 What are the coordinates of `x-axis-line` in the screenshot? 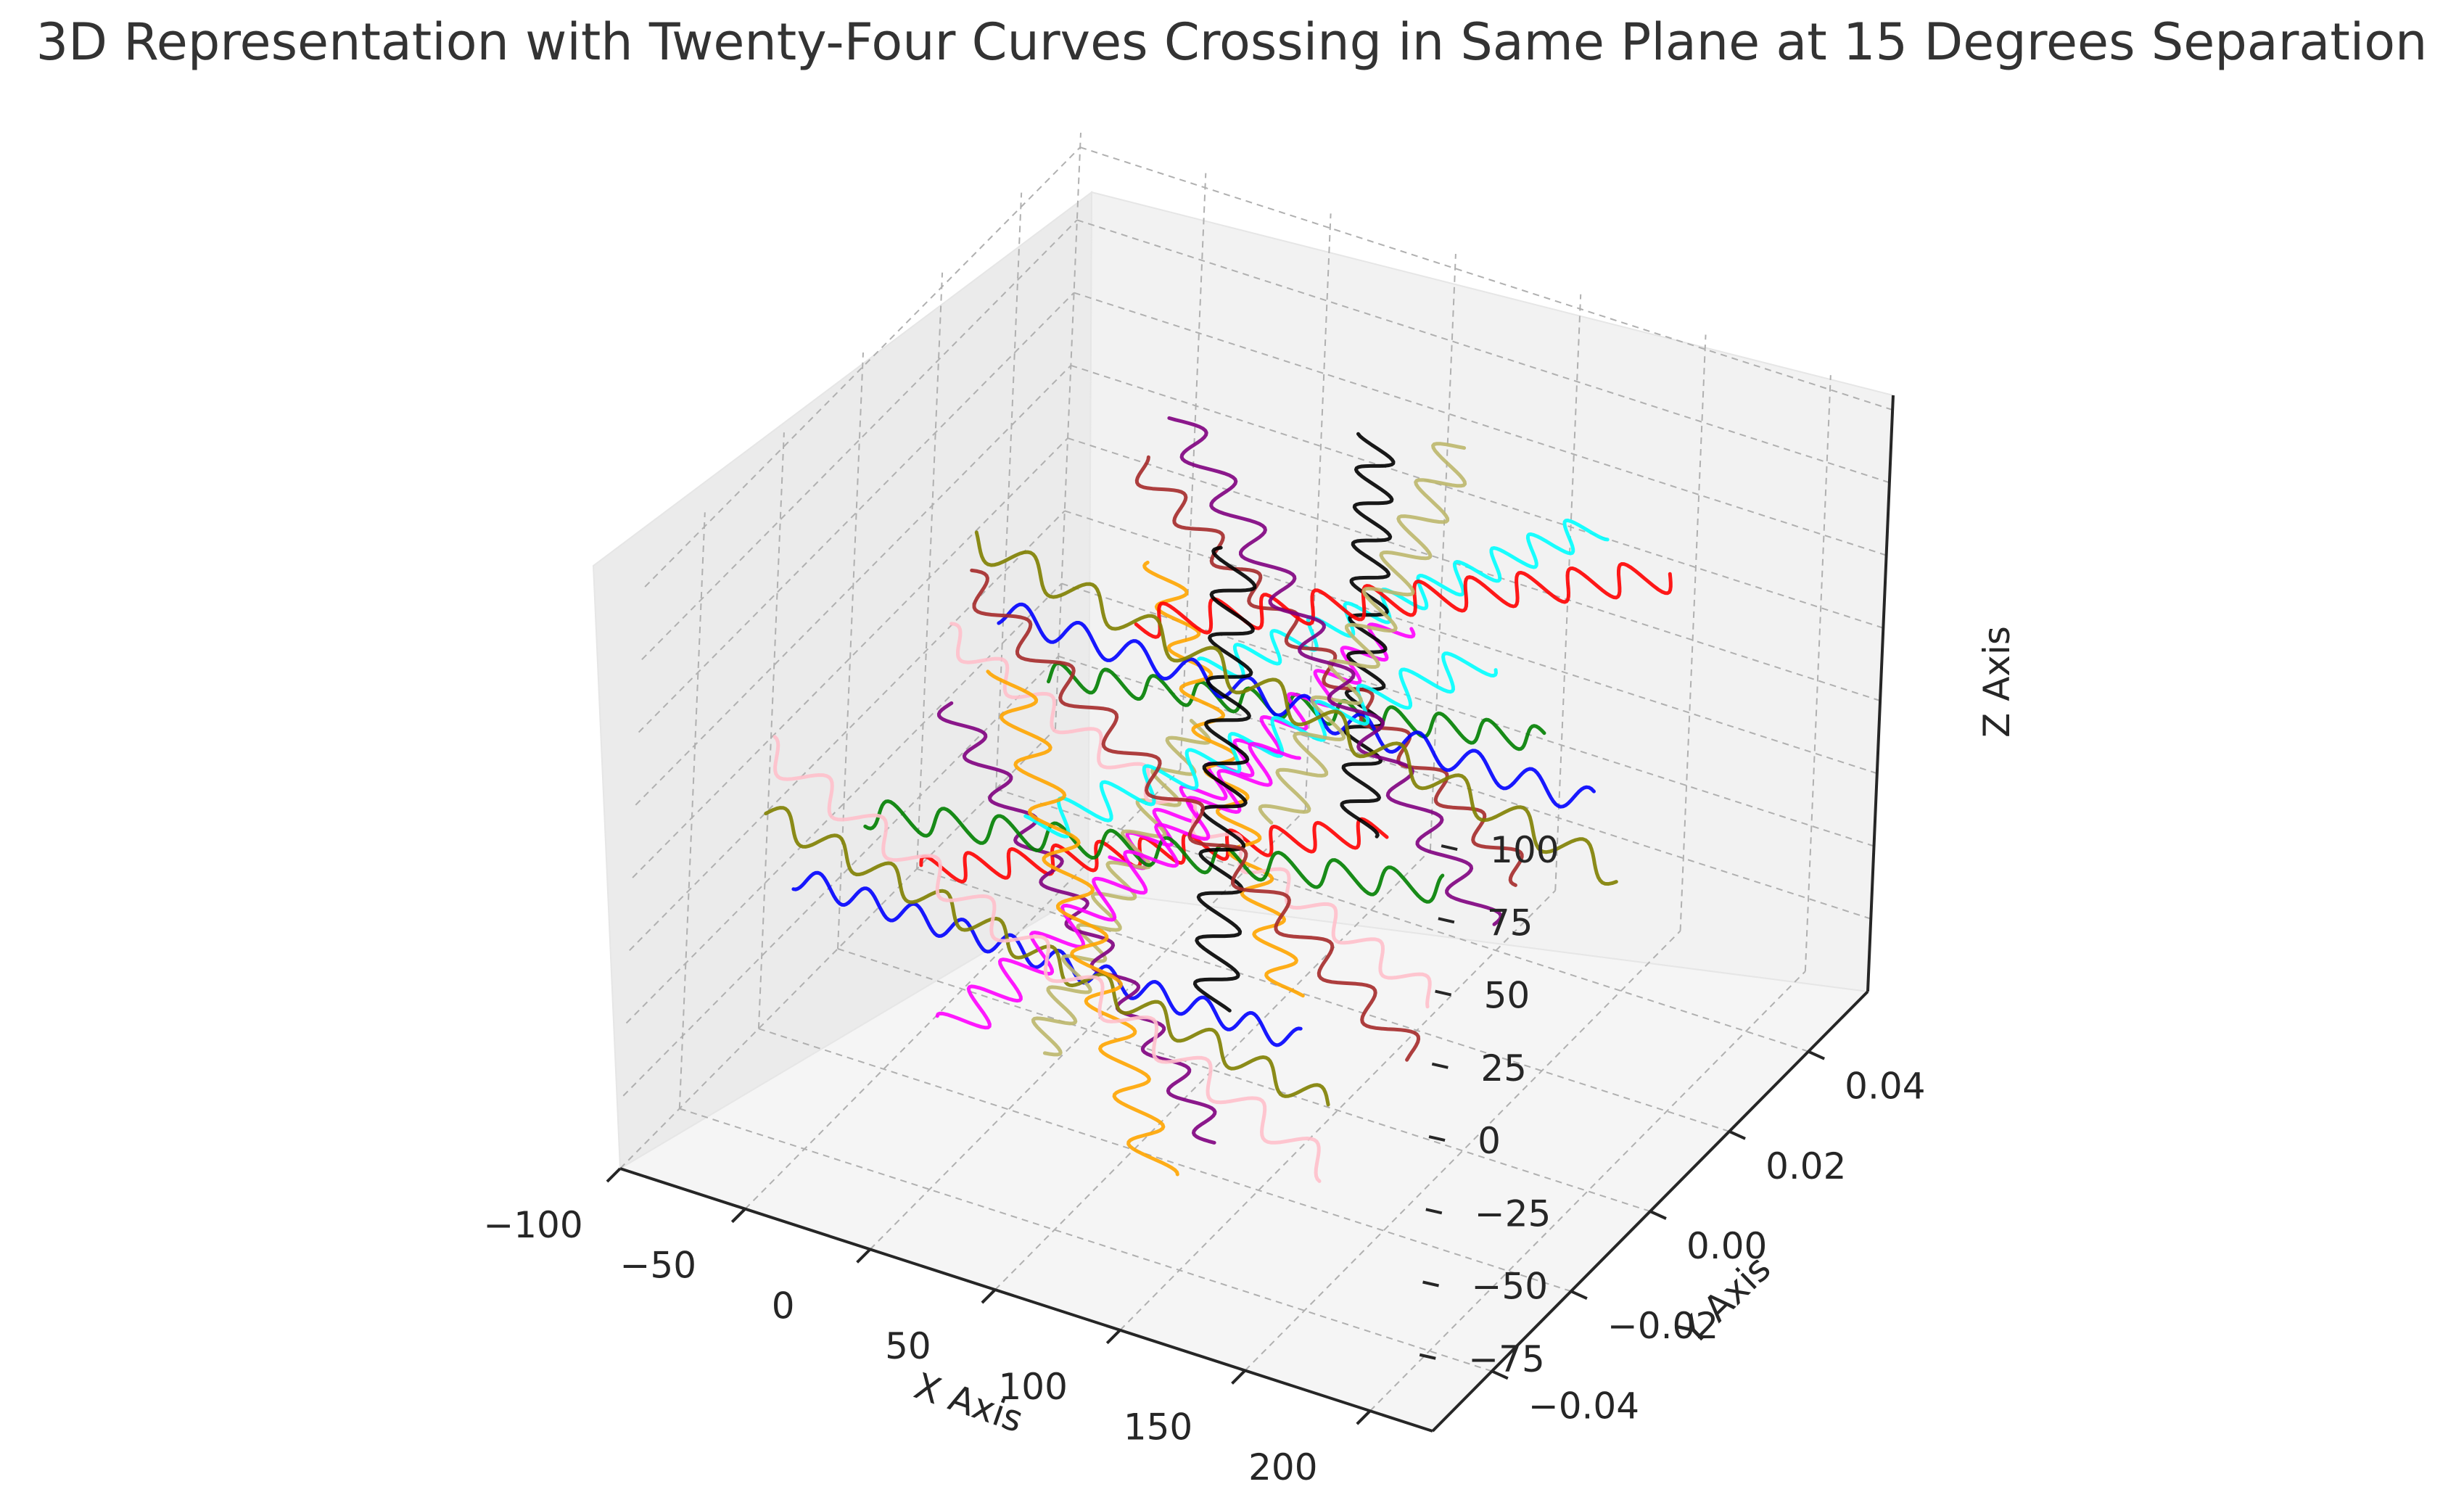 It's located at (1026, 1300).